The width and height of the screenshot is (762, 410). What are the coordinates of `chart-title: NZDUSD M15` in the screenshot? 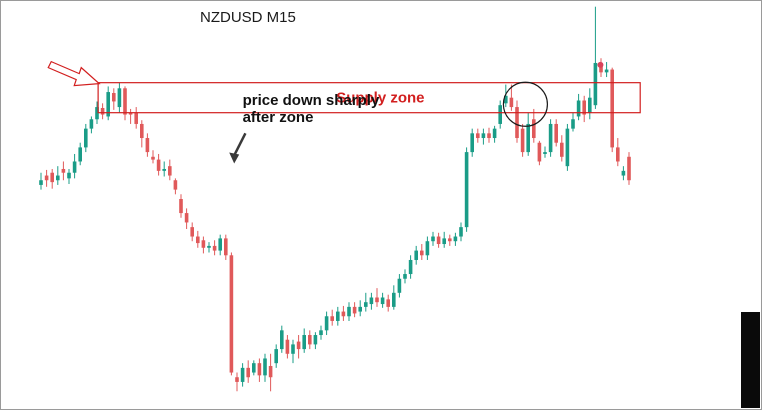 It's located at (248, 17).